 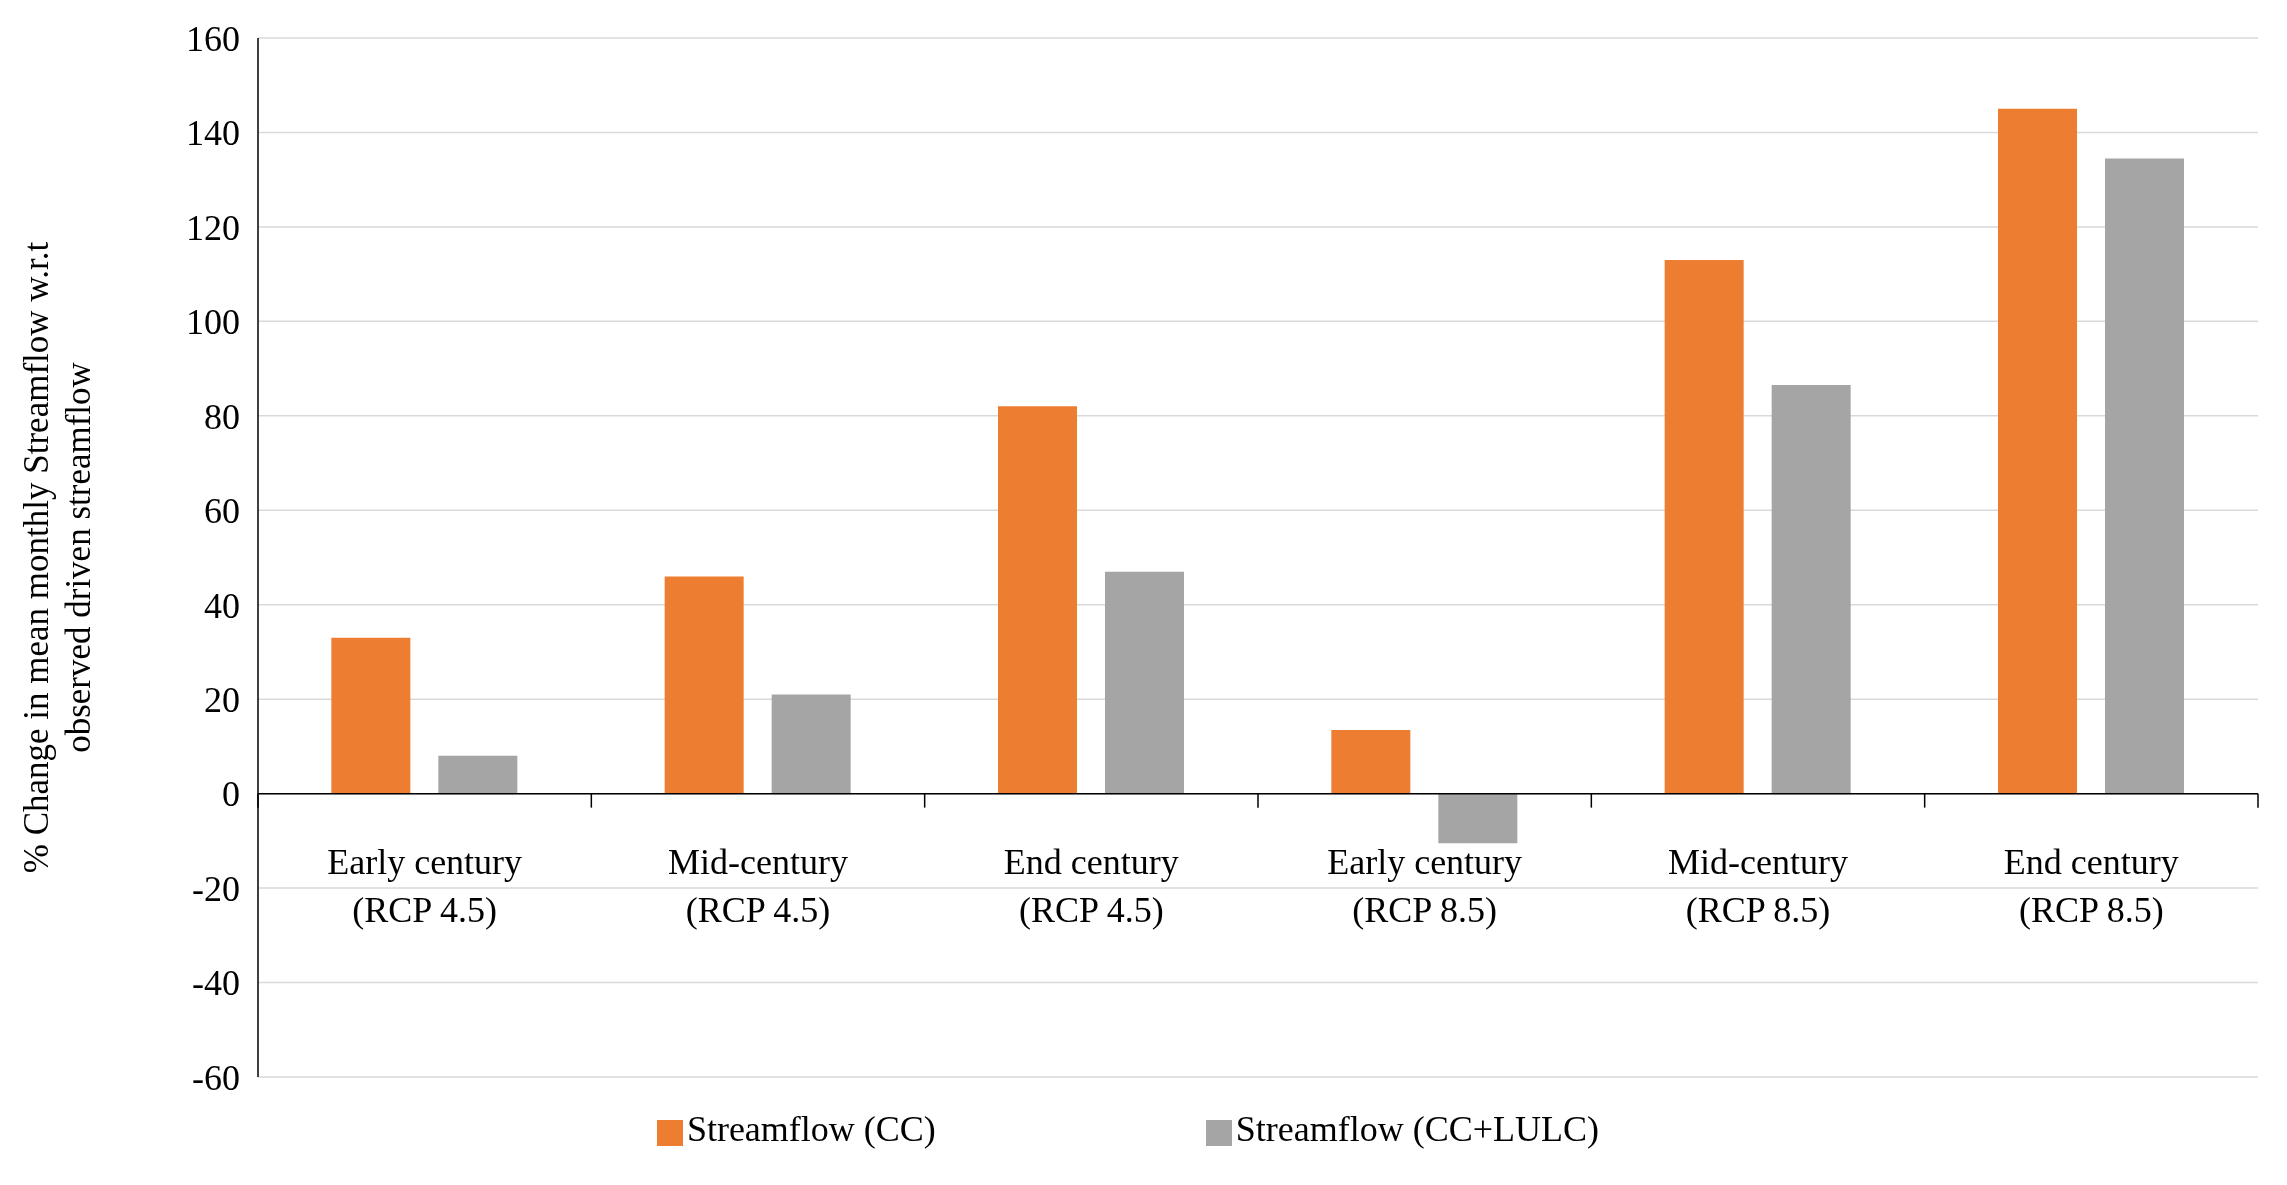 I want to click on x-tick-label: Early century (RCP 8.5), so click(x=1425, y=885).